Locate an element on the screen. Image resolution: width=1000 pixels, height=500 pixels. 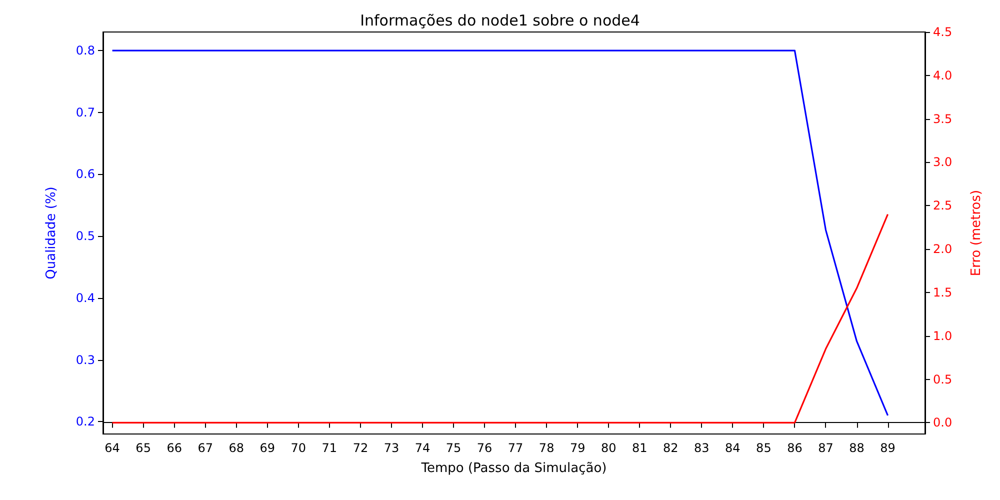
y2-tick-label: 3.5 is located at coordinates (942, 119).